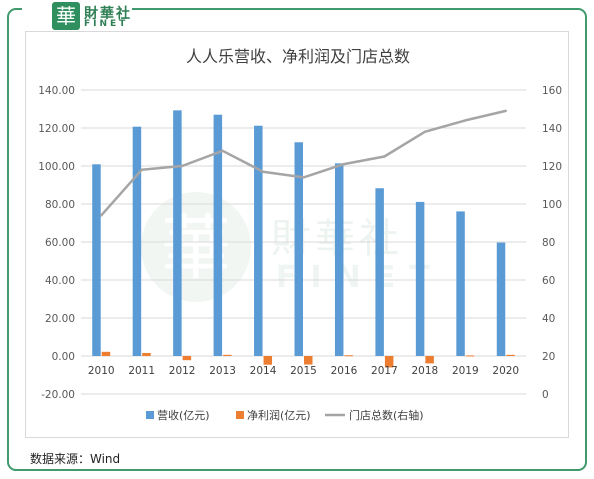  What do you see at coordinates (552, 167) in the screenshot?
I see `right-tick-label: 120` at bounding box center [552, 167].